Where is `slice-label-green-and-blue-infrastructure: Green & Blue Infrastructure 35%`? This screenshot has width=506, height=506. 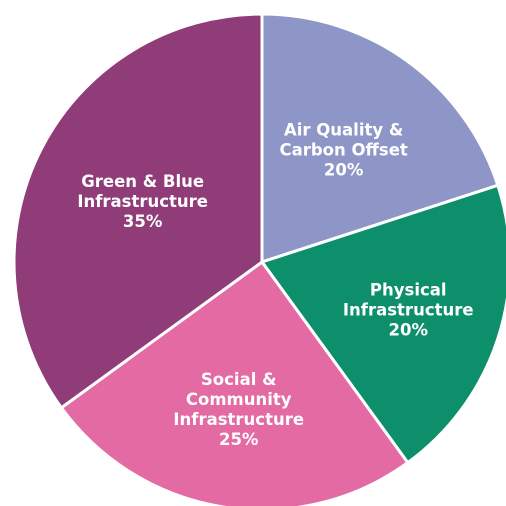 slice-label-green-and-blue-infrastructure: Green & Blue Infrastructure 35% is located at coordinates (142, 201).